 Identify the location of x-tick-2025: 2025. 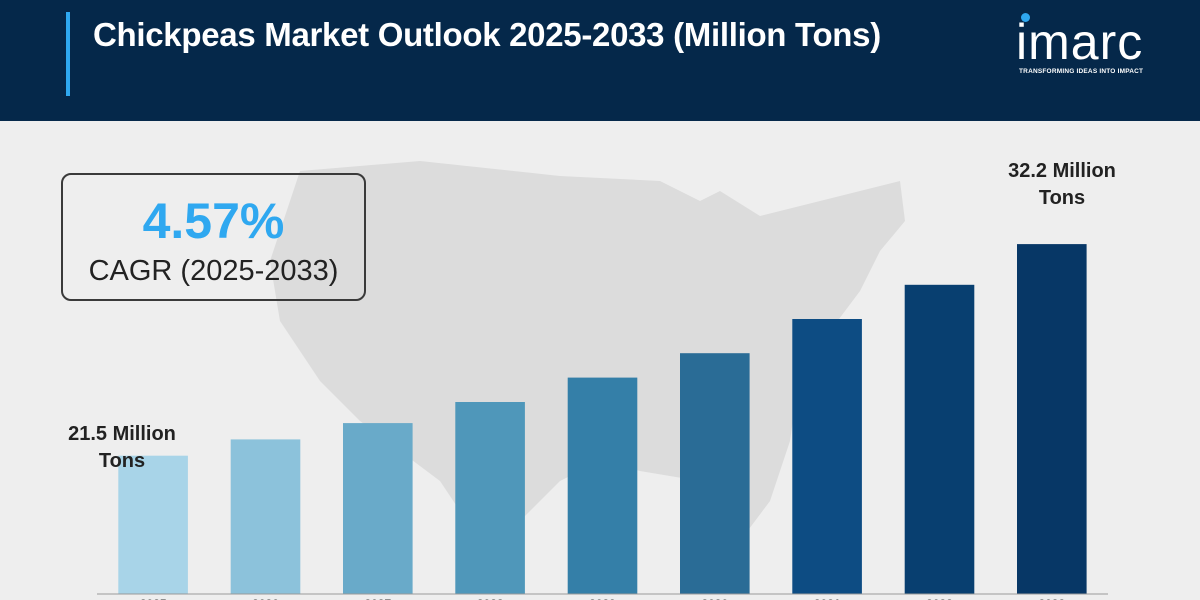
(153, 598).